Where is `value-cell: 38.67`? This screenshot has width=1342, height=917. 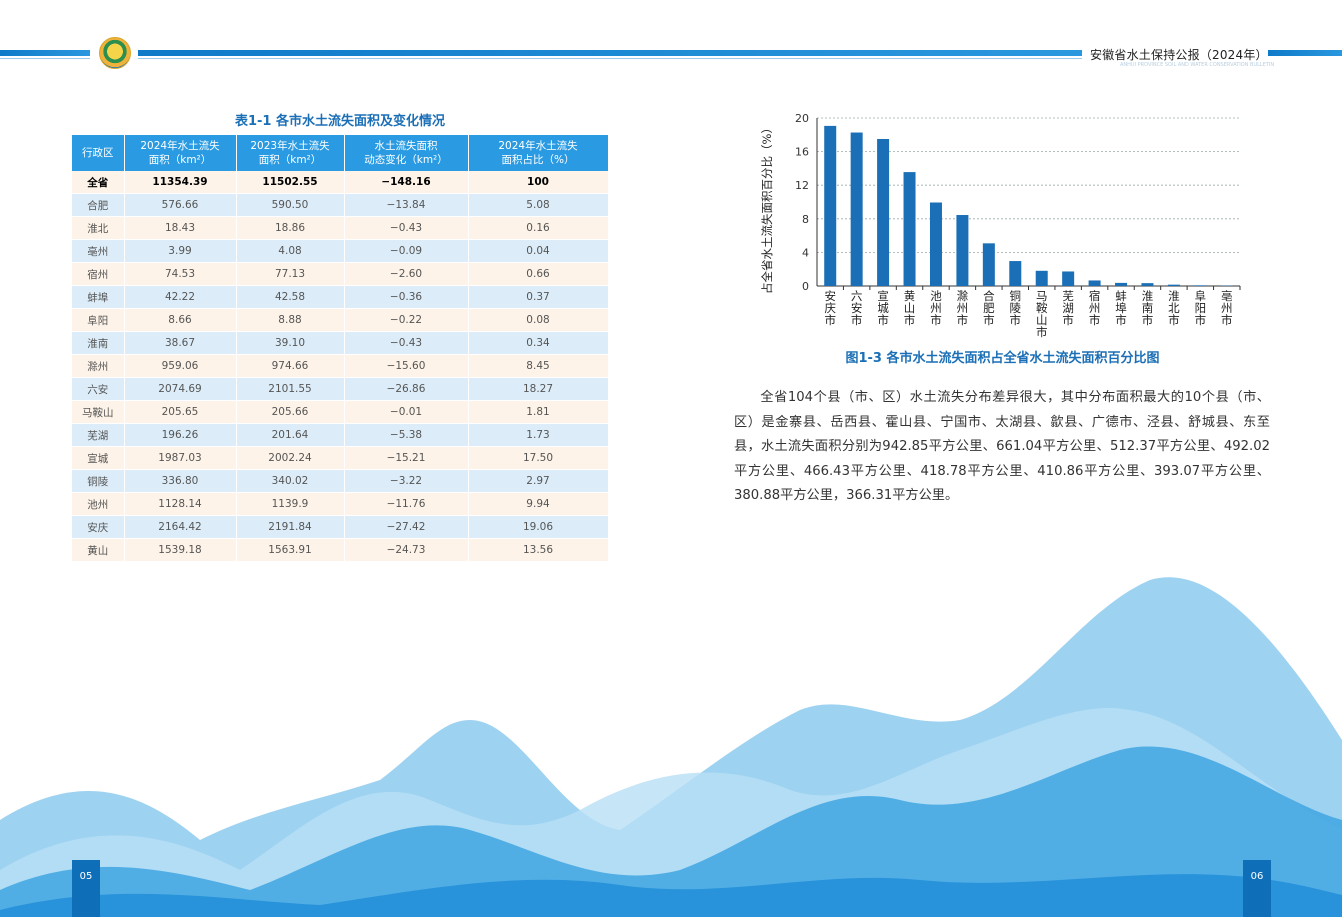 value-cell: 38.67 is located at coordinates (180, 343).